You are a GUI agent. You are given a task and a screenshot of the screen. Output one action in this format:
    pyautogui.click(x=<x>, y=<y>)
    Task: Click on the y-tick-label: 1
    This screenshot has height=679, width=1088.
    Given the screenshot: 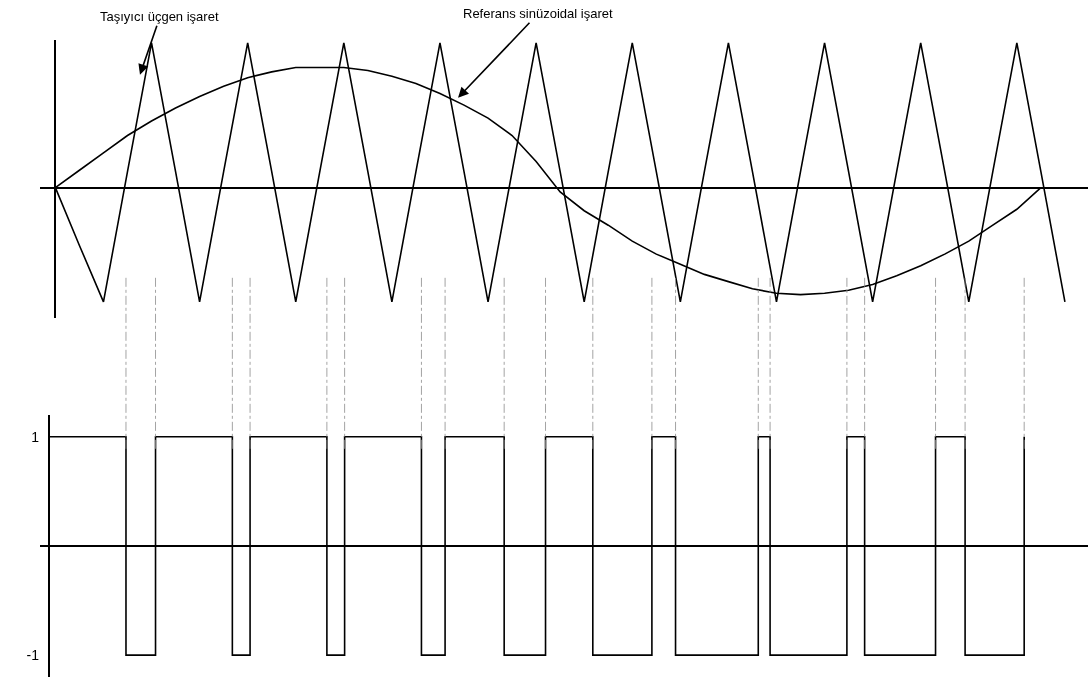 What is the action you would take?
    pyautogui.click(x=35, y=436)
    